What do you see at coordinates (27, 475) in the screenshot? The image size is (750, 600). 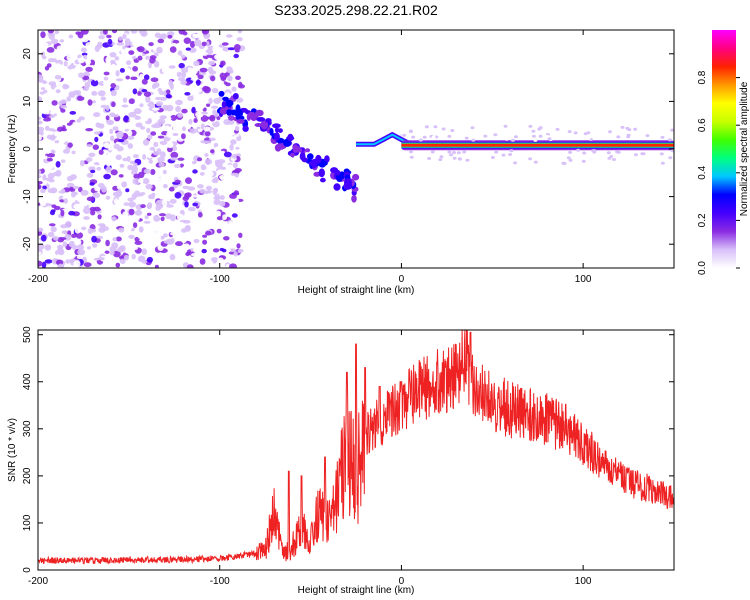 I see `y-tick-label: 200` at bounding box center [27, 475].